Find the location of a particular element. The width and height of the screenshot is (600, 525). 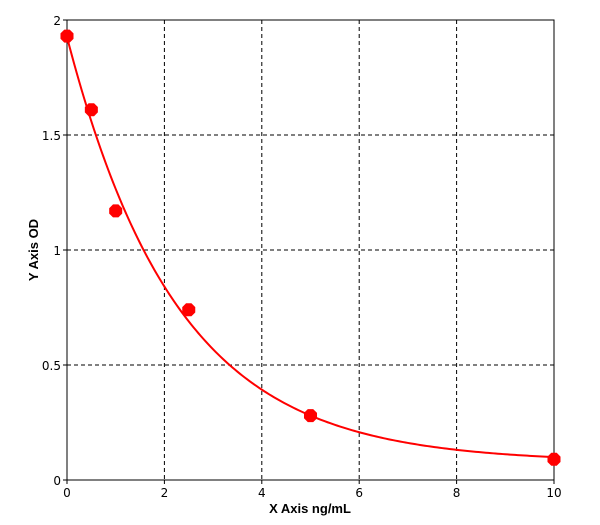

x-tick-label: 8 is located at coordinates (457, 493).